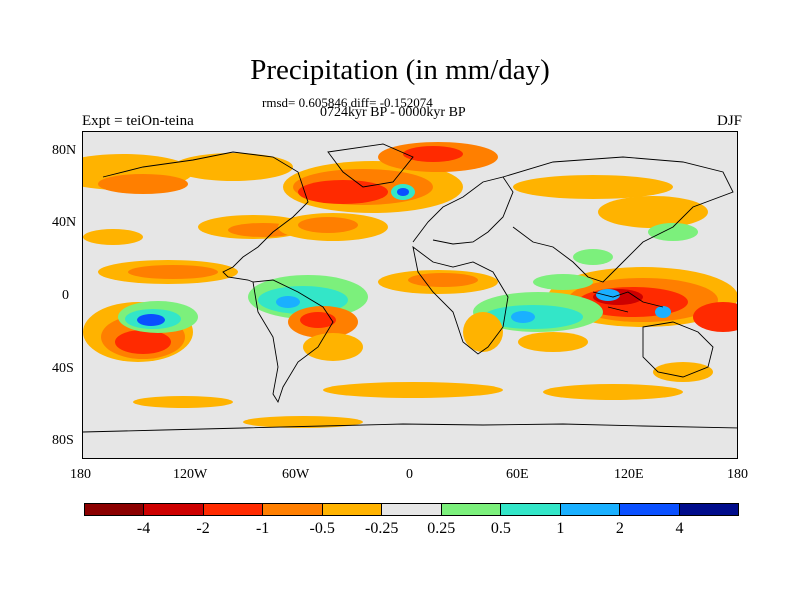 Image resolution: width=800 pixels, height=600 pixels. What do you see at coordinates (409, 474) in the screenshot?
I see `x-tick-label: 0` at bounding box center [409, 474].